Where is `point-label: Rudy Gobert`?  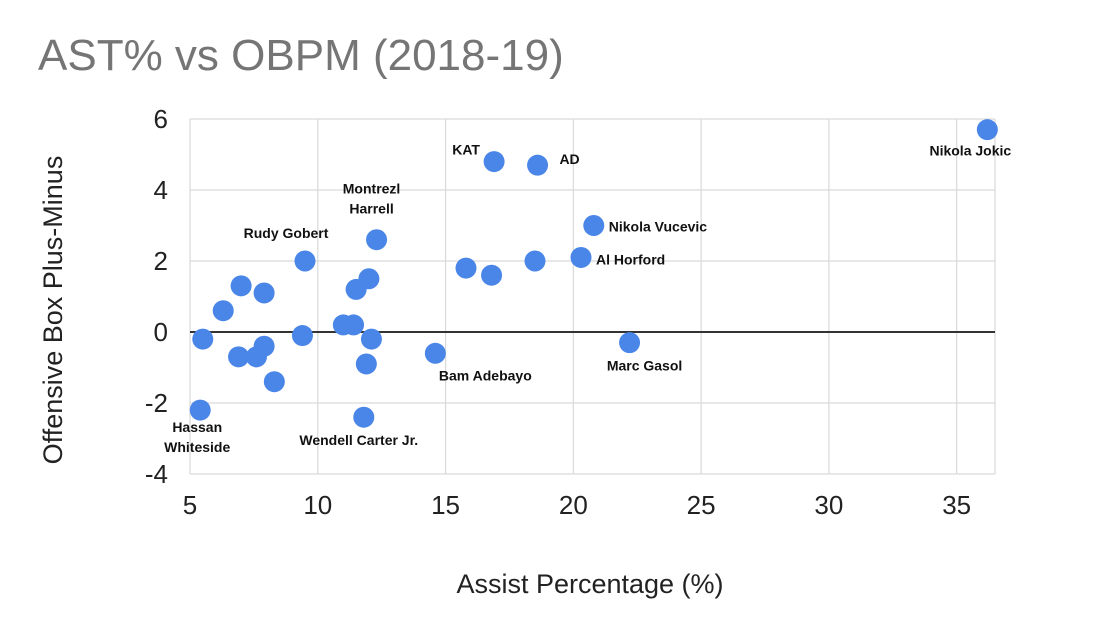 point-label: Rudy Gobert is located at coordinates (286, 233).